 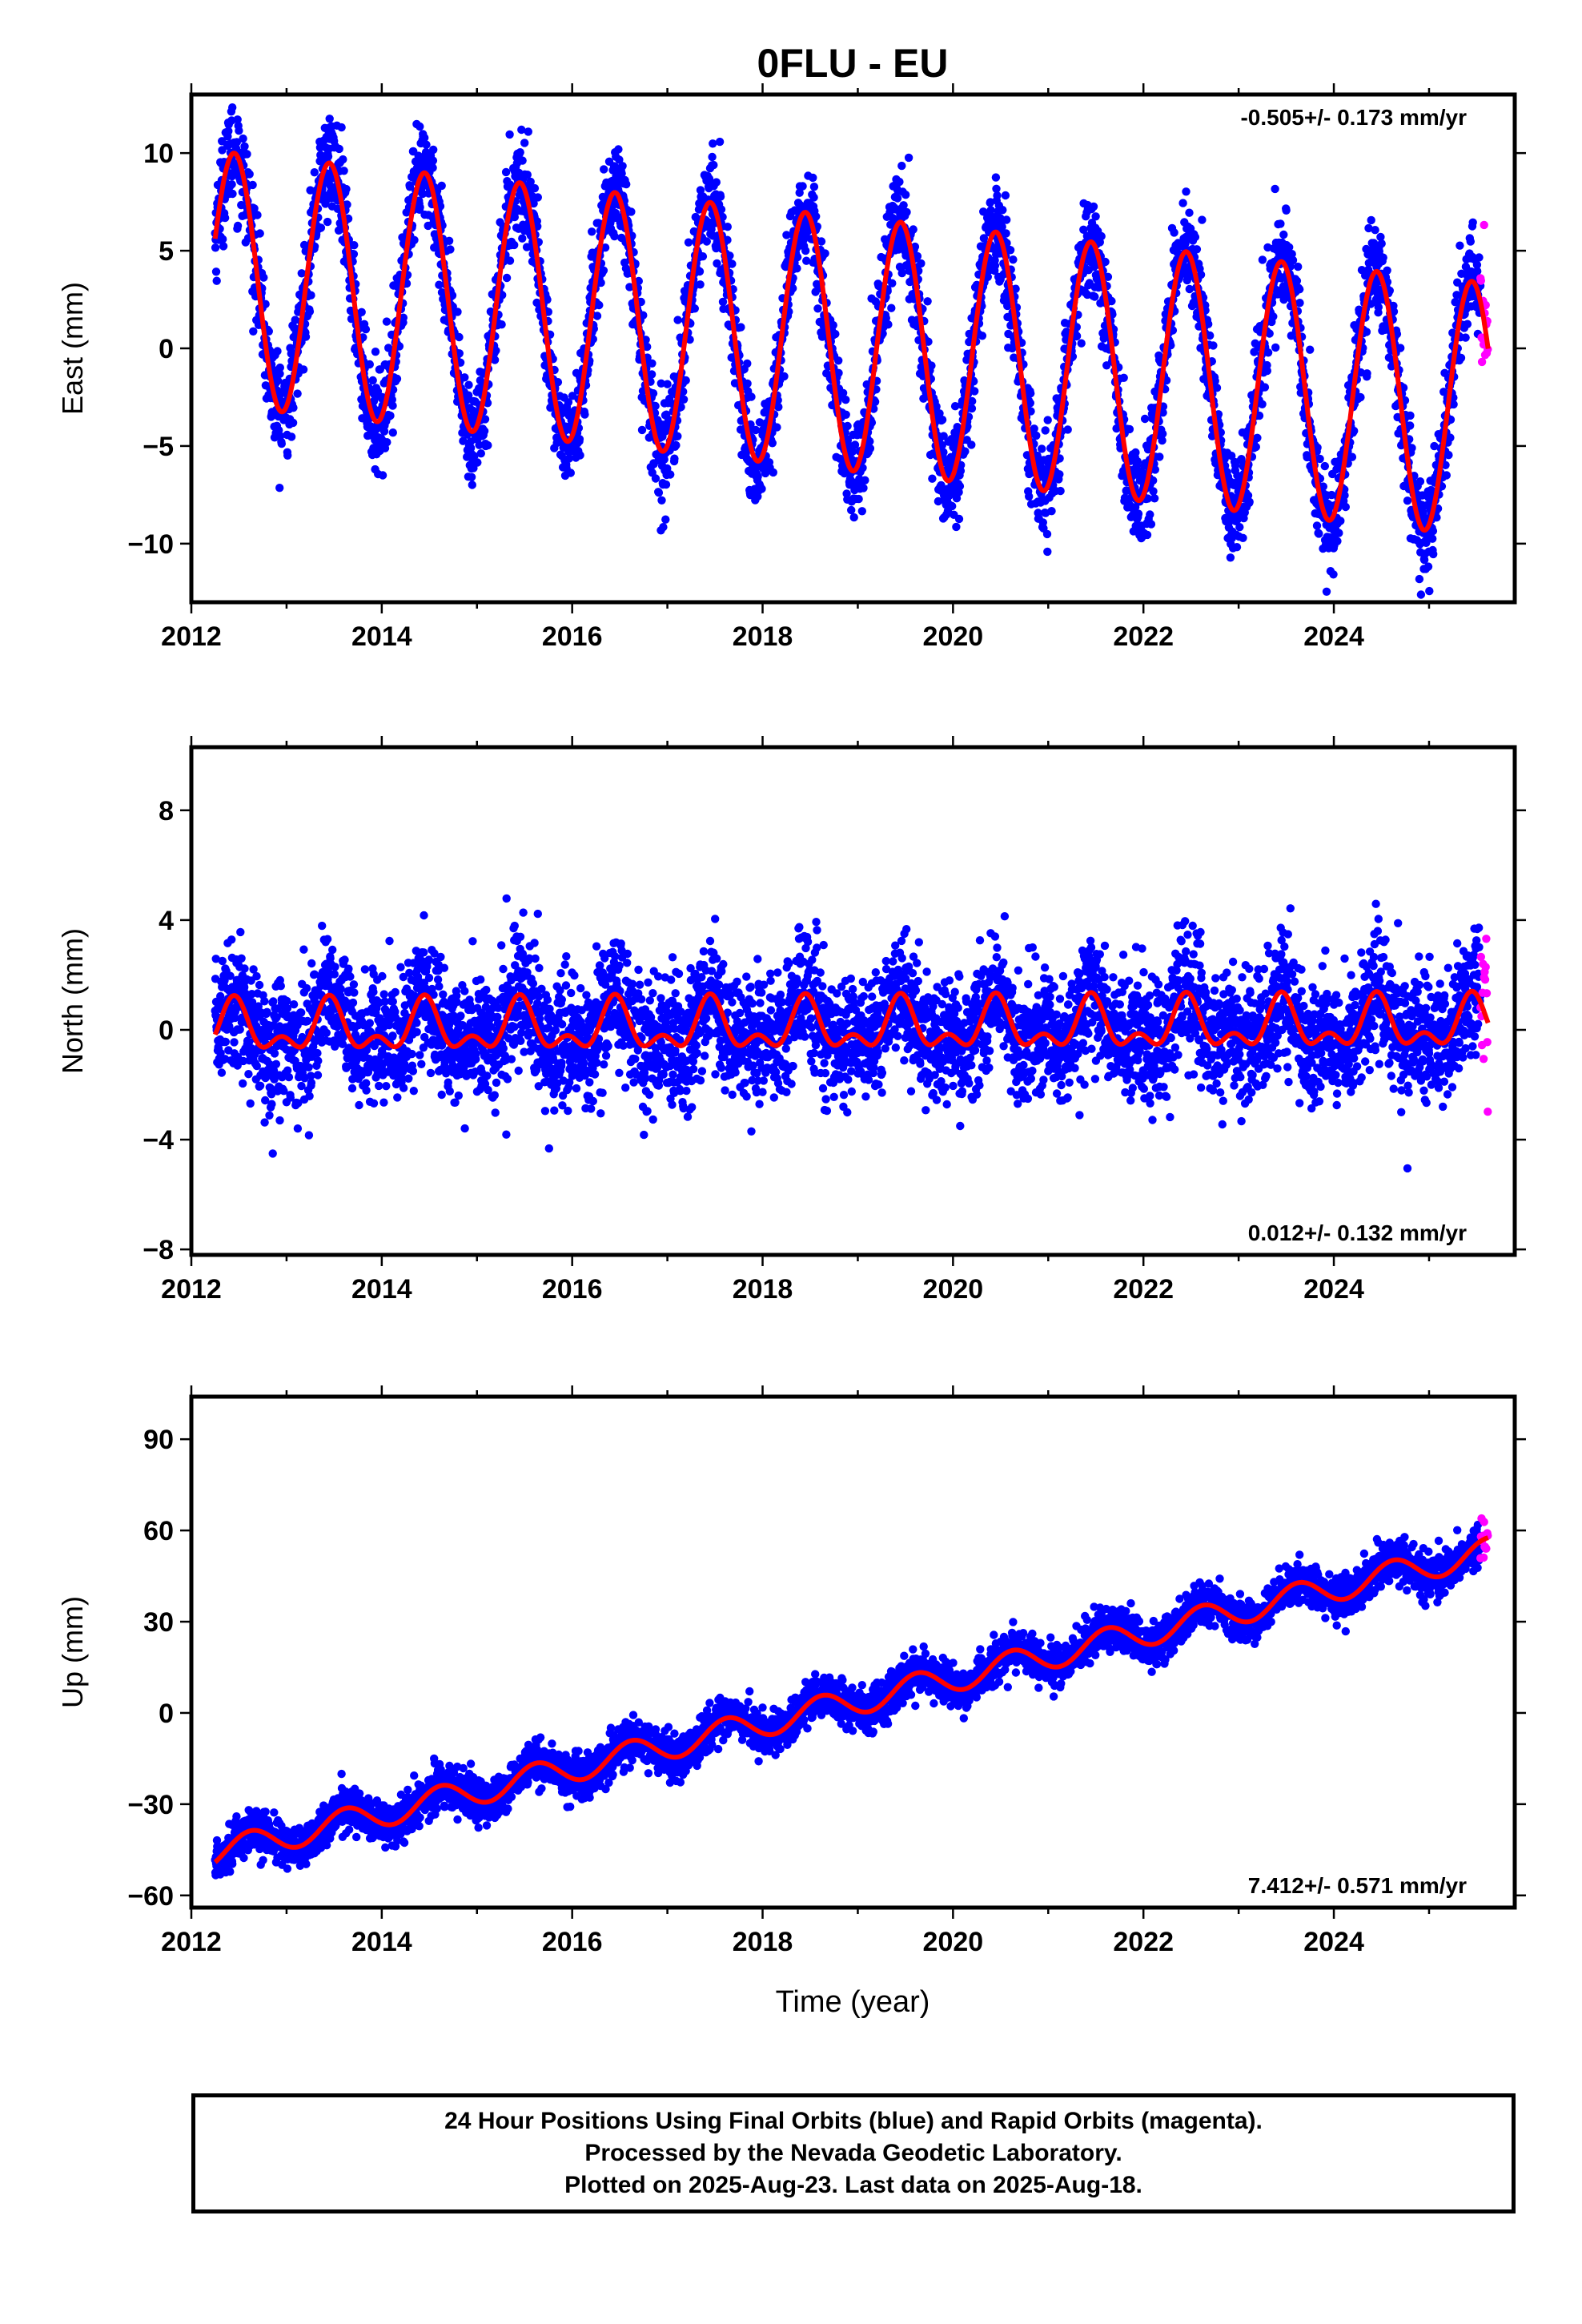 What do you see at coordinates (954, 636) in the screenshot?
I see `x-tick-label: 2020` at bounding box center [954, 636].